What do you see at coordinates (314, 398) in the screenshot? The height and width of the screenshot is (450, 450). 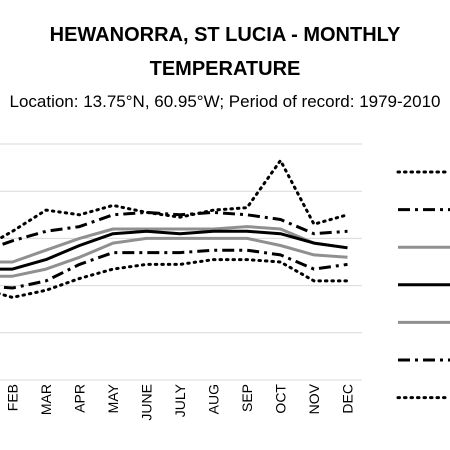 I see `x-tick-label: NOV` at bounding box center [314, 398].